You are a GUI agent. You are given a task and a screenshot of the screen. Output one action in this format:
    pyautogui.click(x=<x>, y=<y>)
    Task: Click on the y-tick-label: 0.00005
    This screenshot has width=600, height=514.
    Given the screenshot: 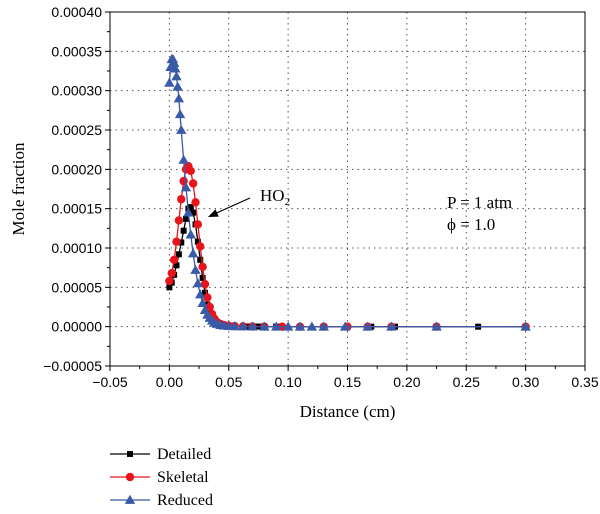 What is the action you would take?
    pyautogui.click(x=76, y=287)
    